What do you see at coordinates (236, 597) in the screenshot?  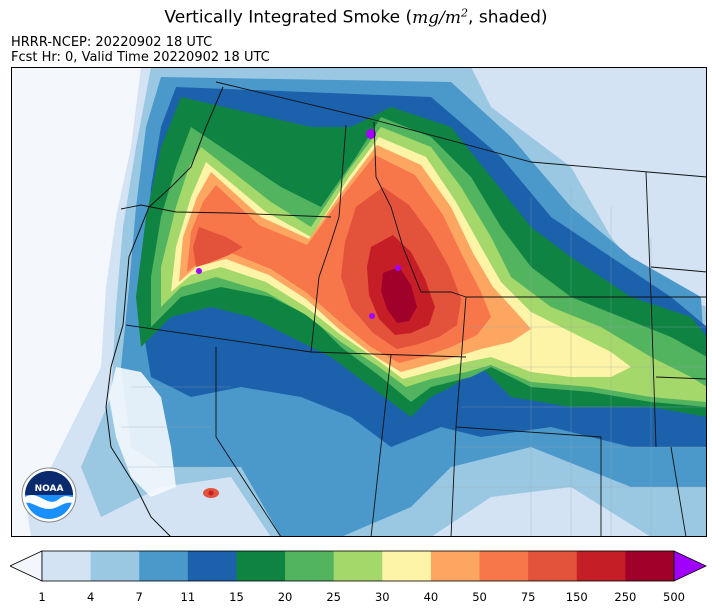 I see `colorbar-tick-label: 15` at bounding box center [236, 597].